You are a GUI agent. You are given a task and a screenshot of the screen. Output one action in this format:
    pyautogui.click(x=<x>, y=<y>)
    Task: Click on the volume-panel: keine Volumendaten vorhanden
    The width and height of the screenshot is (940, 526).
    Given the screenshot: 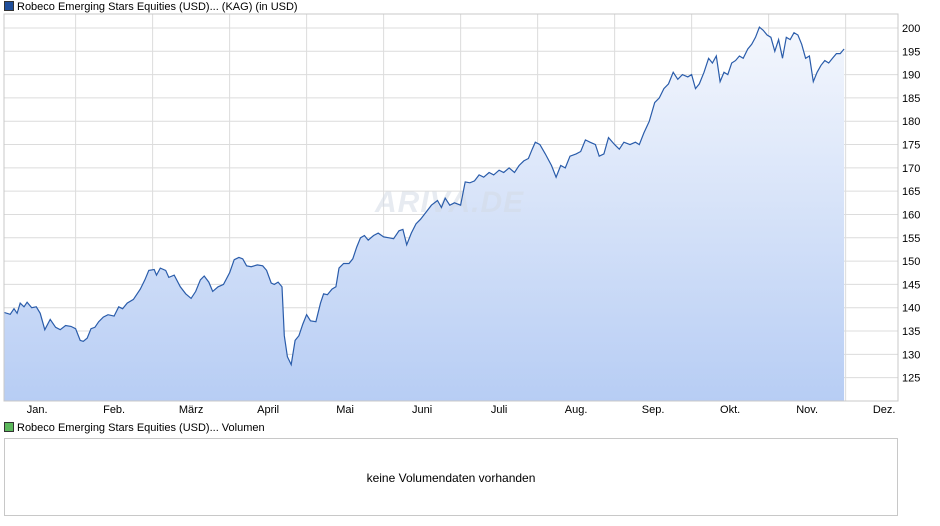 What is the action you would take?
    pyautogui.click(x=451, y=477)
    